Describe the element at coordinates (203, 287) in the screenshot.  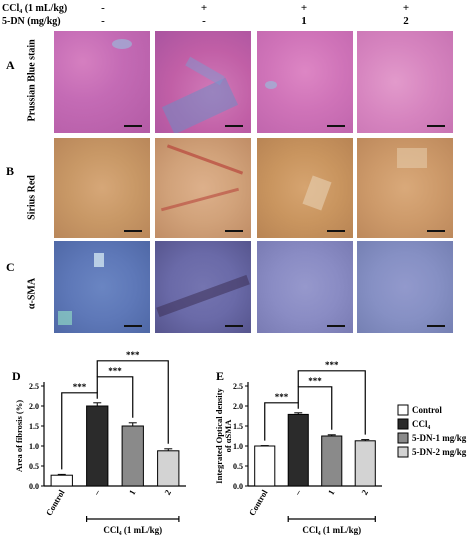
I see `micrograph-c-ccl4` at that location.